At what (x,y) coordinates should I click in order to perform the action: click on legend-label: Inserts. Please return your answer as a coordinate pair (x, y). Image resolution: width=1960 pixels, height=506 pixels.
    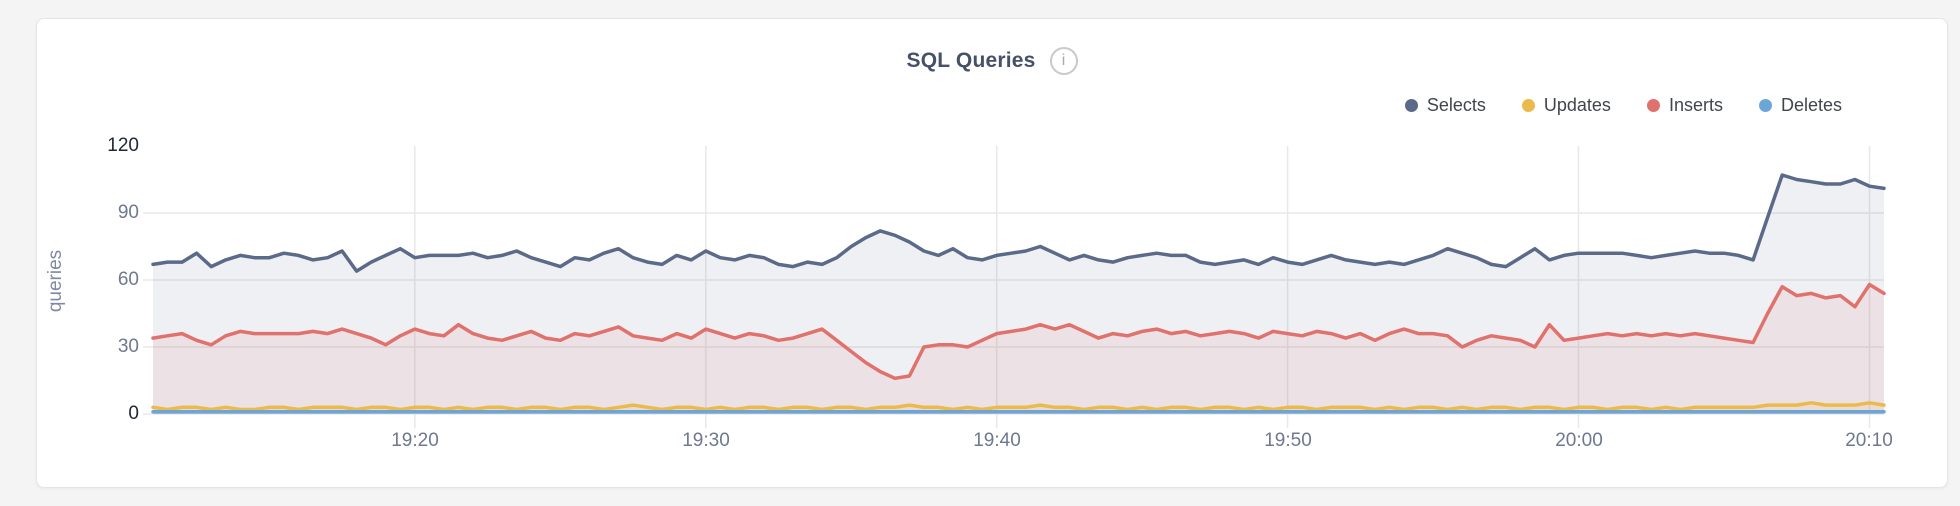
    Looking at the image, I should click on (1695, 105).